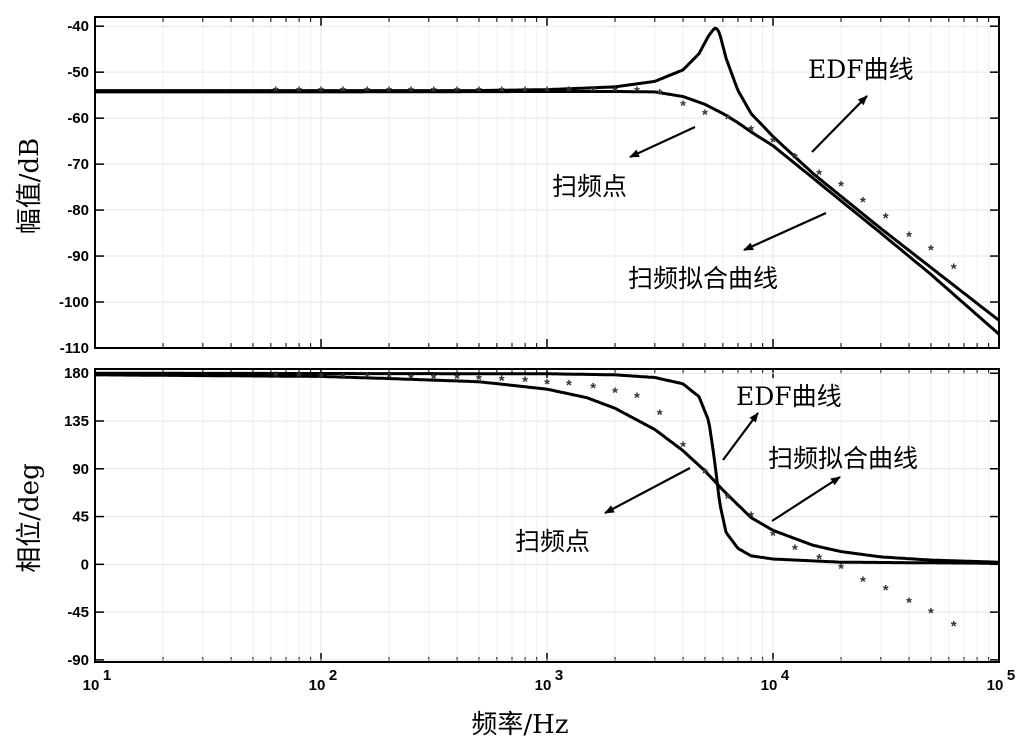 Image resolution: width=1024 pixels, height=751 pixels. I want to click on annotation-arrow-edf-top, so click(839, 124).